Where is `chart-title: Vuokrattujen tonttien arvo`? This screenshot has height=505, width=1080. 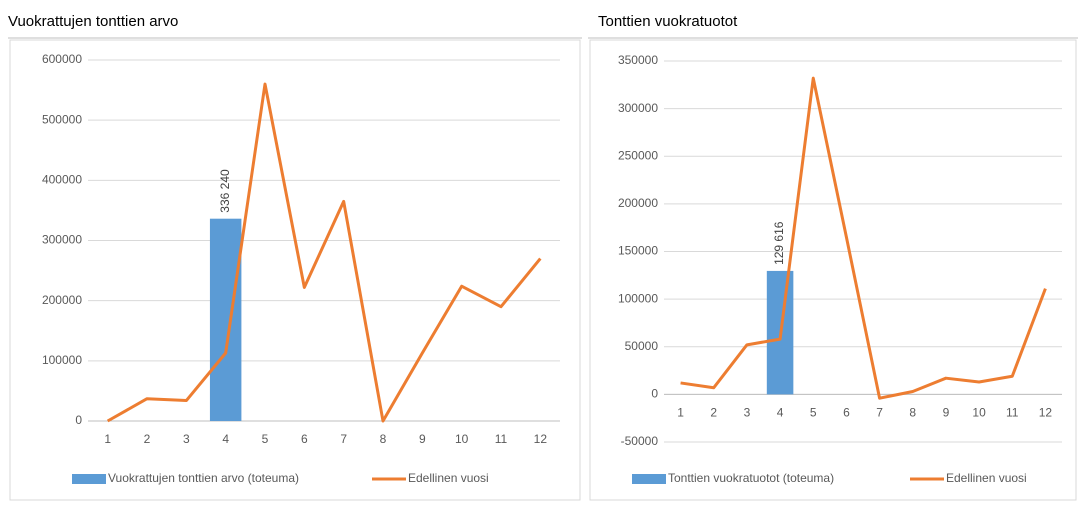
chart-title: Vuokrattujen tonttien arvo is located at coordinates (93, 21).